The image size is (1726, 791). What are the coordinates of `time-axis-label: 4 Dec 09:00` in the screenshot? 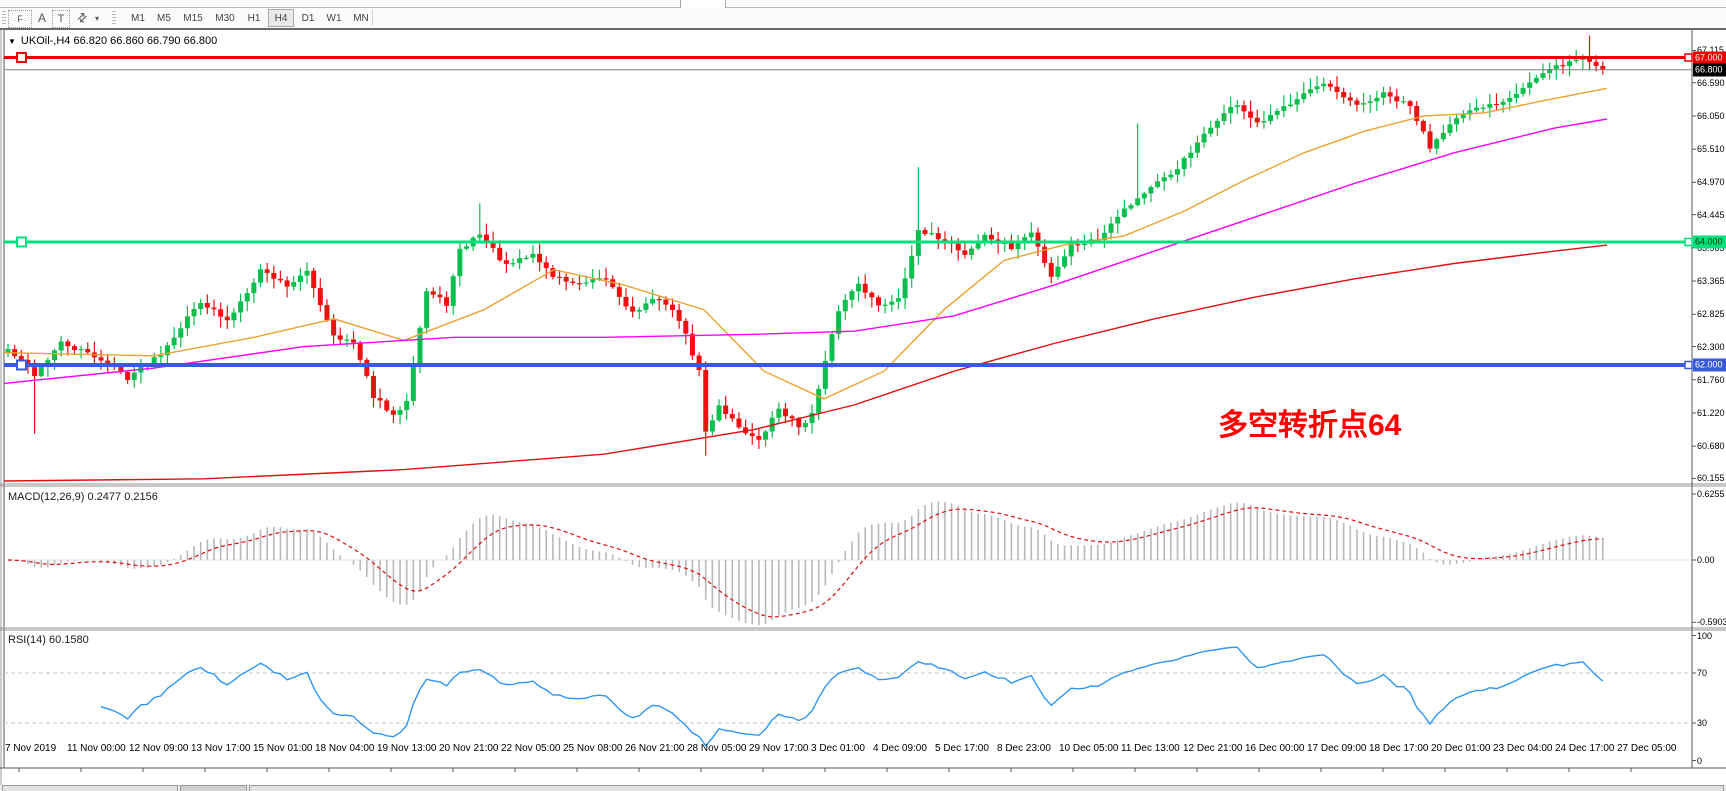 It's located at (900, 748).